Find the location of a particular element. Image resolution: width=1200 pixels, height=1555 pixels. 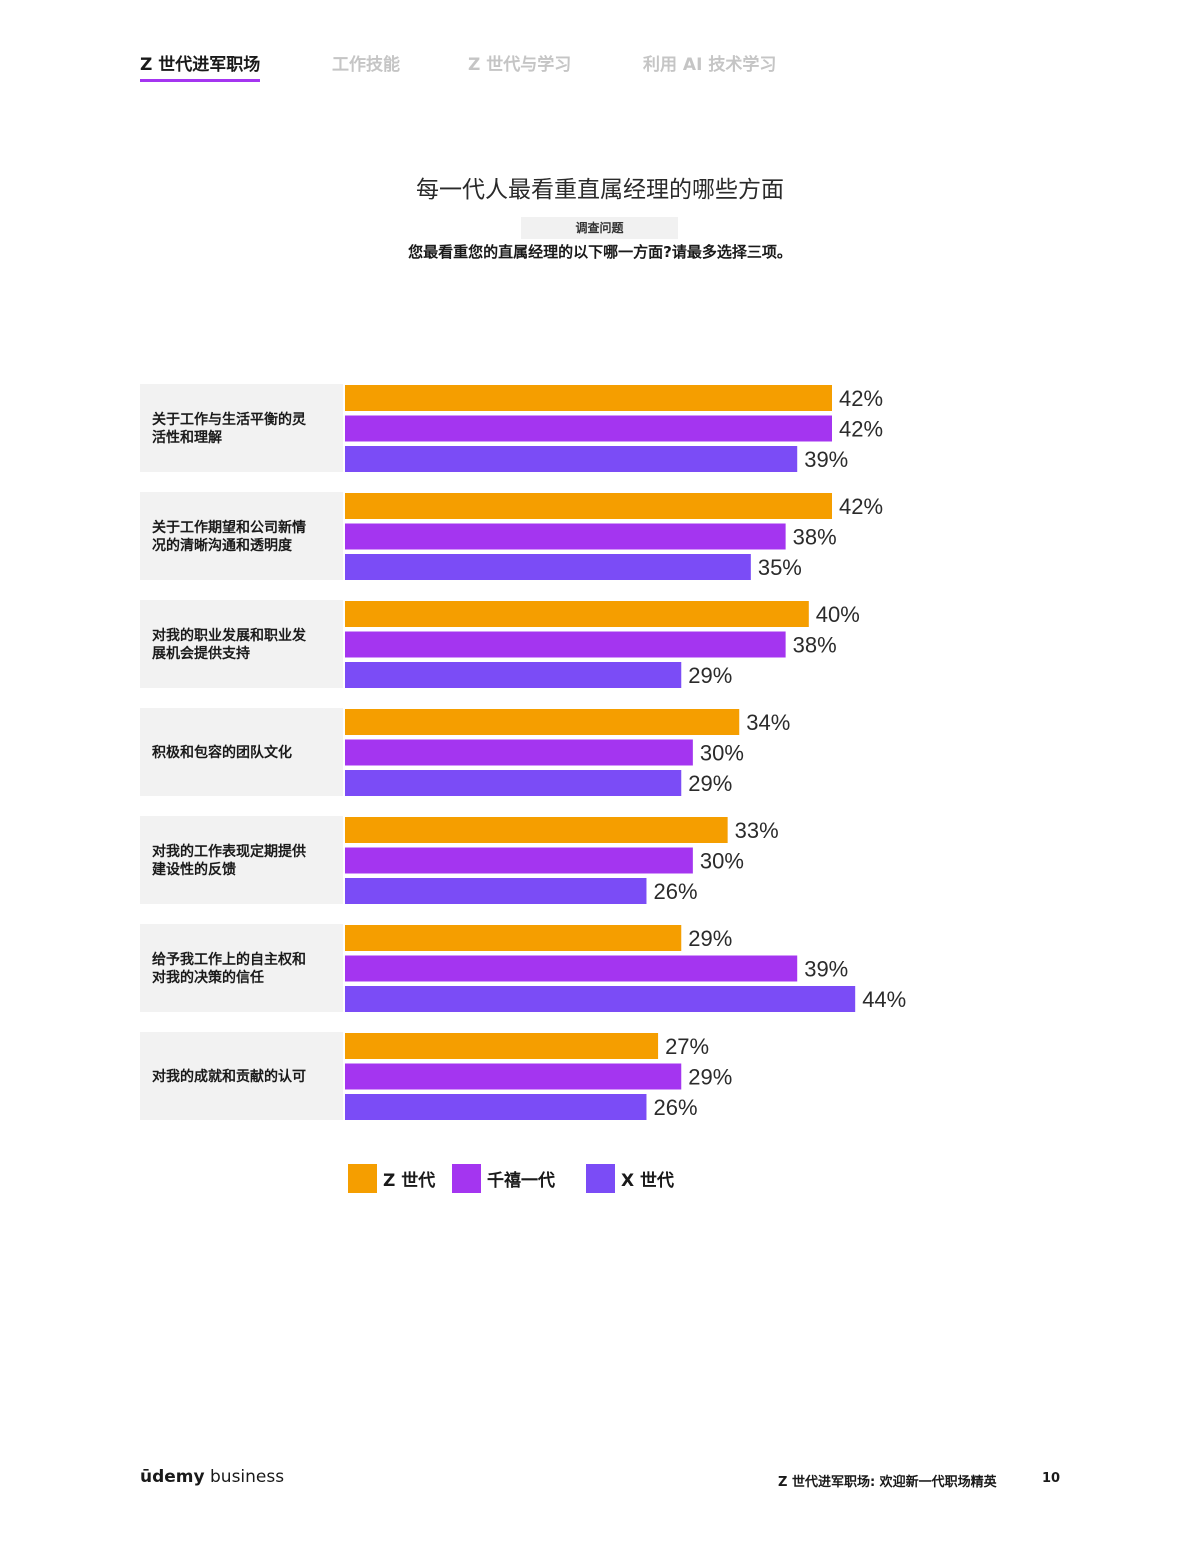

tab-gen-z-learning: Z 世代与学习 is located at coordinates (520, 65).